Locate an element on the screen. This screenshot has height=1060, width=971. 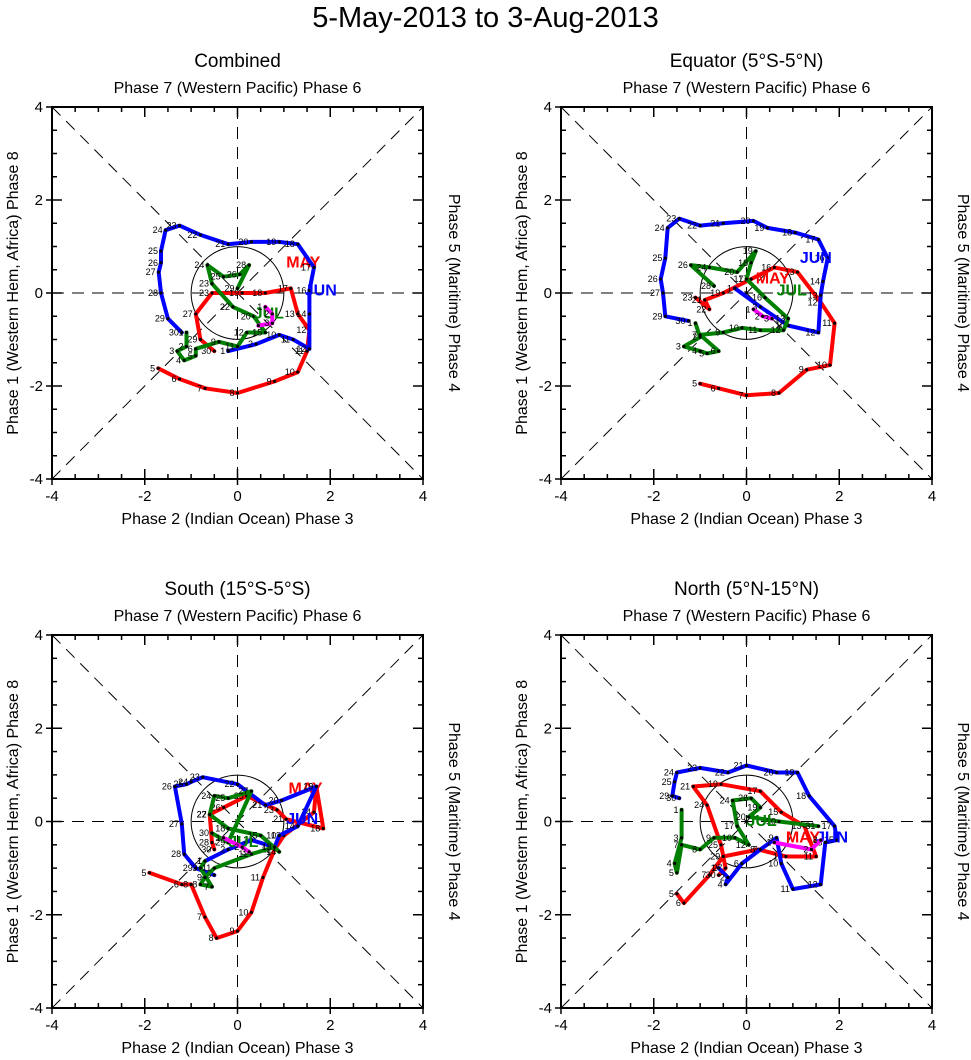
figure-title: 5-May-2013 to 3-Aug-2013 is located at coordinates (485, 18).